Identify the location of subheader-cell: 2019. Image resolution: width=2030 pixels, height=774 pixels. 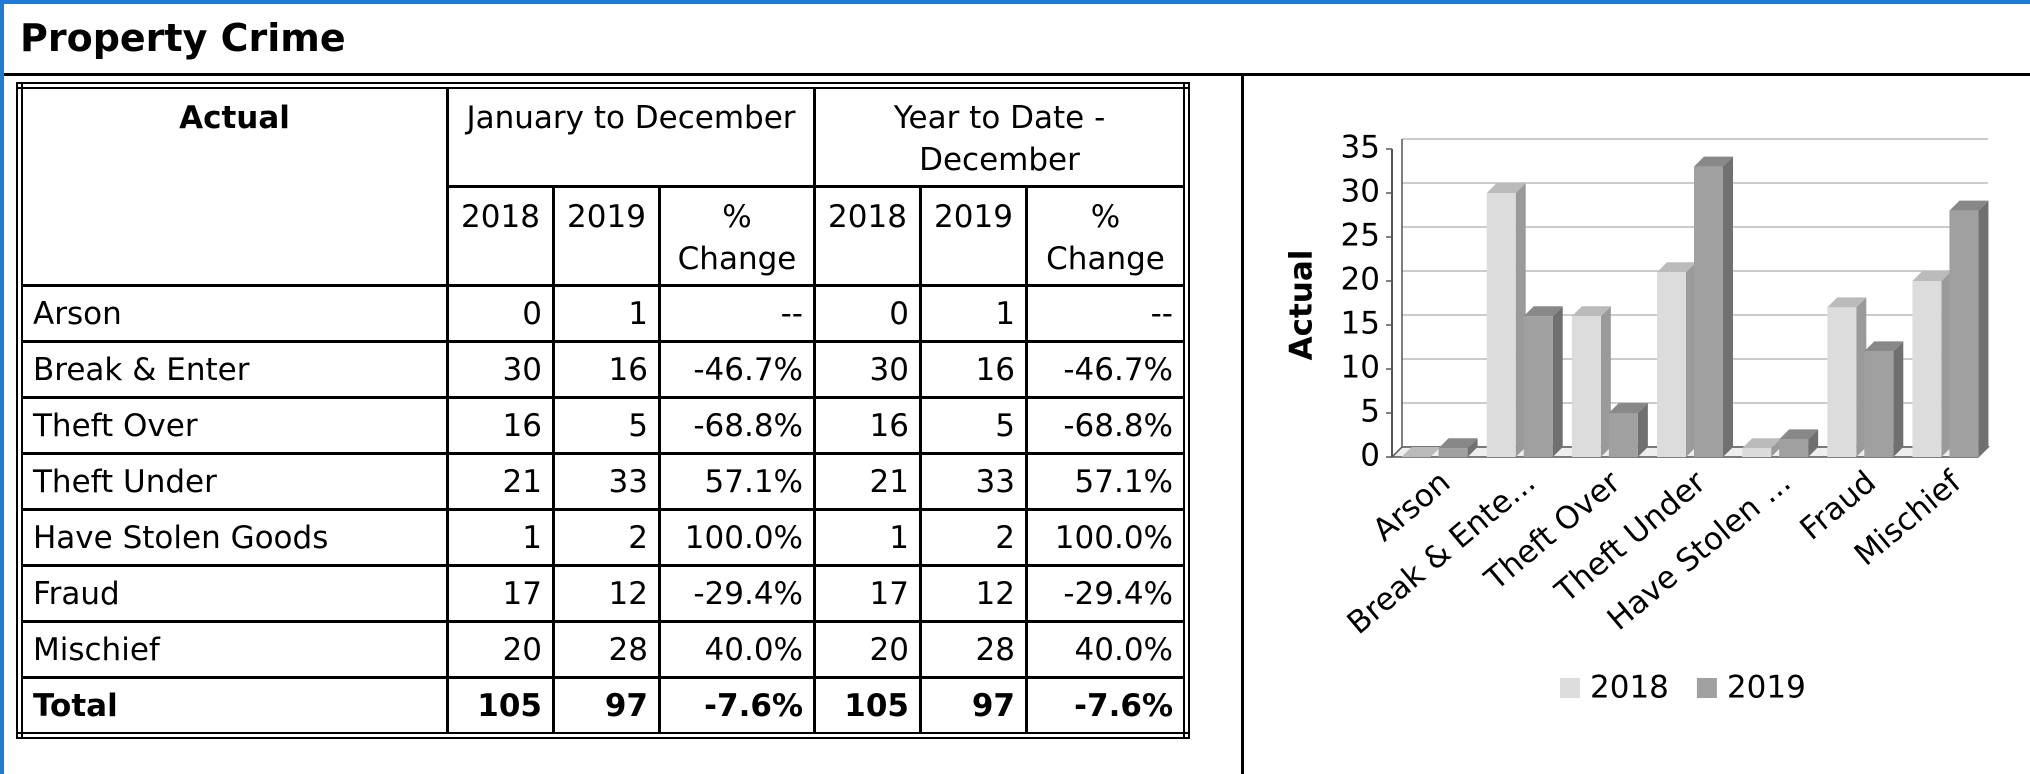
(973, 236).